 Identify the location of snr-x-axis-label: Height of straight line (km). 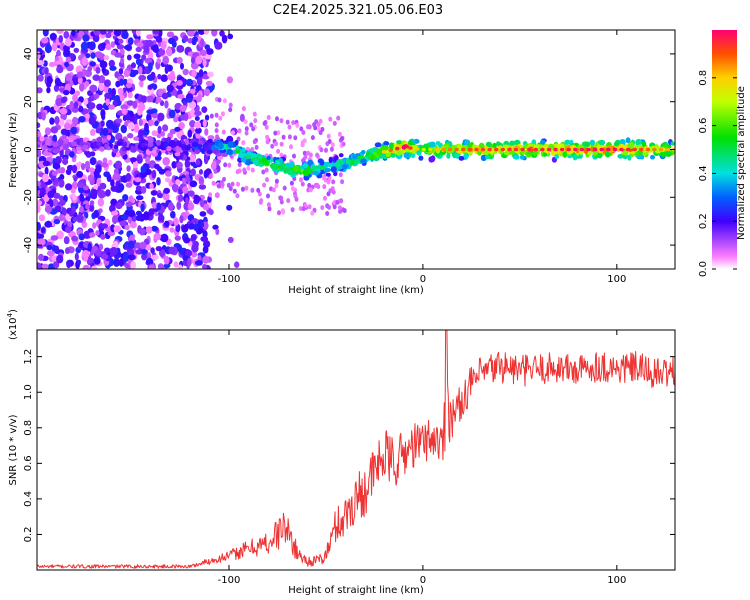
(356, 590).